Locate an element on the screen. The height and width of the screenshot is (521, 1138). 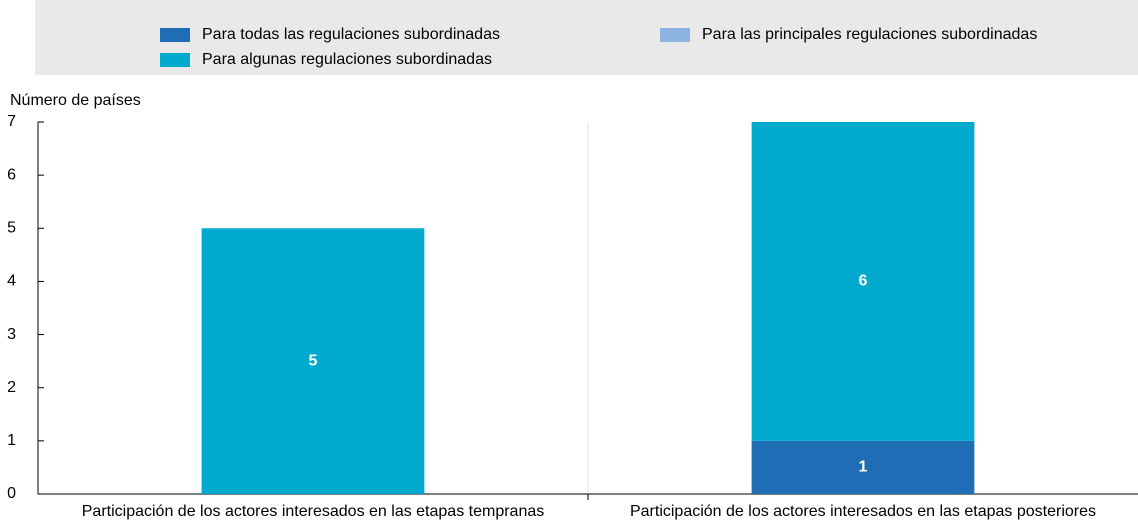
y-tick-label: 6 is located at coordinates (11, 174).